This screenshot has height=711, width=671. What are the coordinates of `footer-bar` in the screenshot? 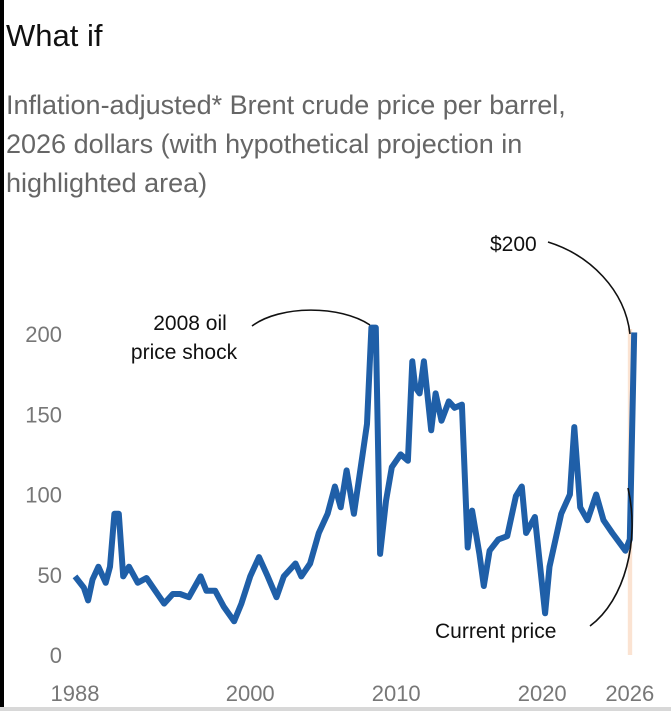 It's located at (335, 709).